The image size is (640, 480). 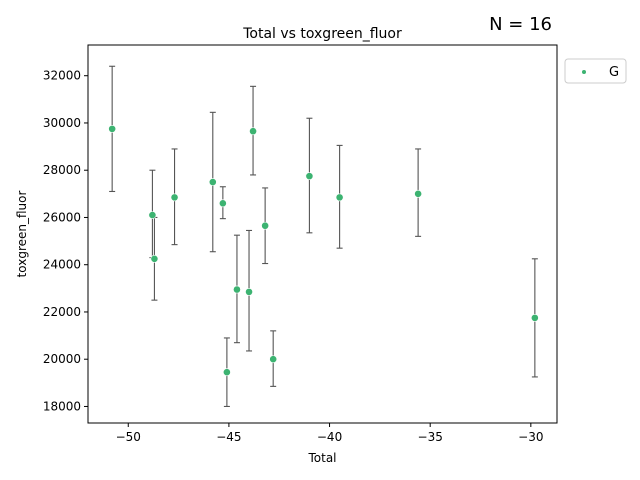 What do you see at coordinates (62, 123) in the screenshot?
I see `y-tick-label: 30000` at bounding box center [62, 123].